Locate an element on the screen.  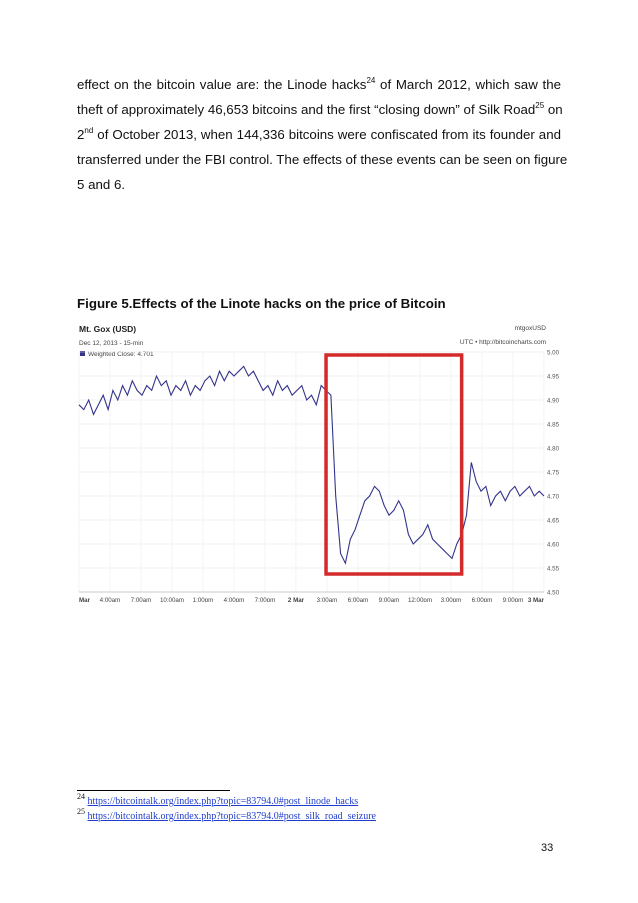
y-tick-label: 4.70 is located at coordinates (553, 497).